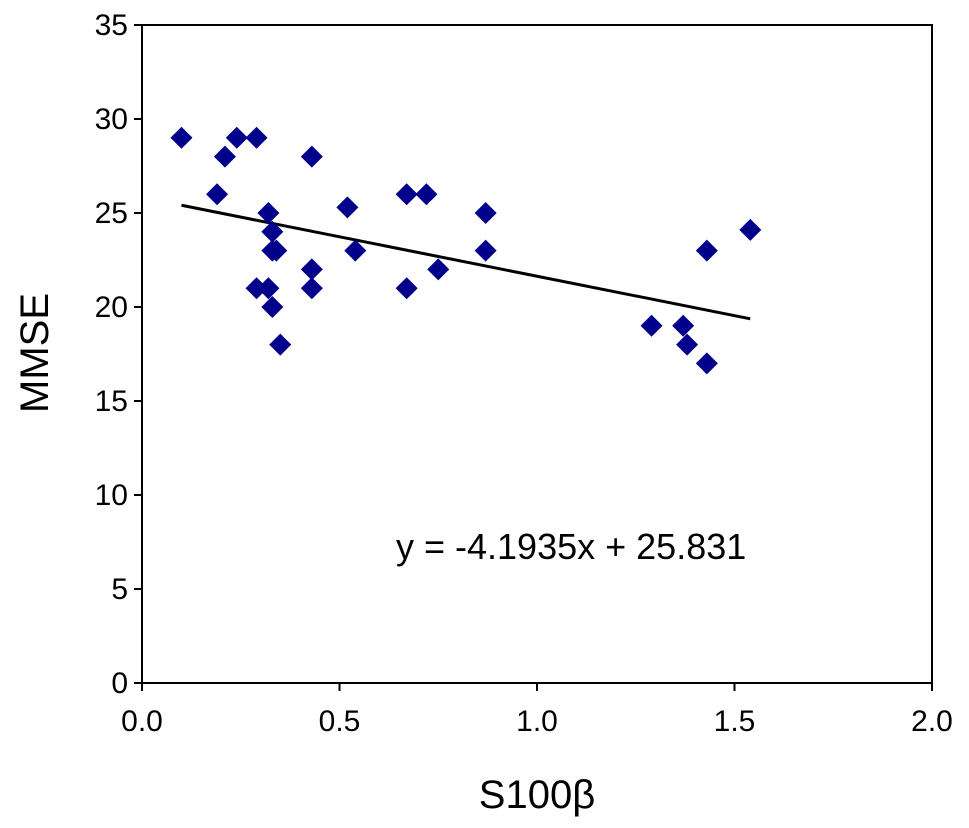 The image size is (969, 828). Describe the element at coordinates (571, 546) in the screenshot. I see `regression-equation: y = -4.1935x + 25.831` at that location.